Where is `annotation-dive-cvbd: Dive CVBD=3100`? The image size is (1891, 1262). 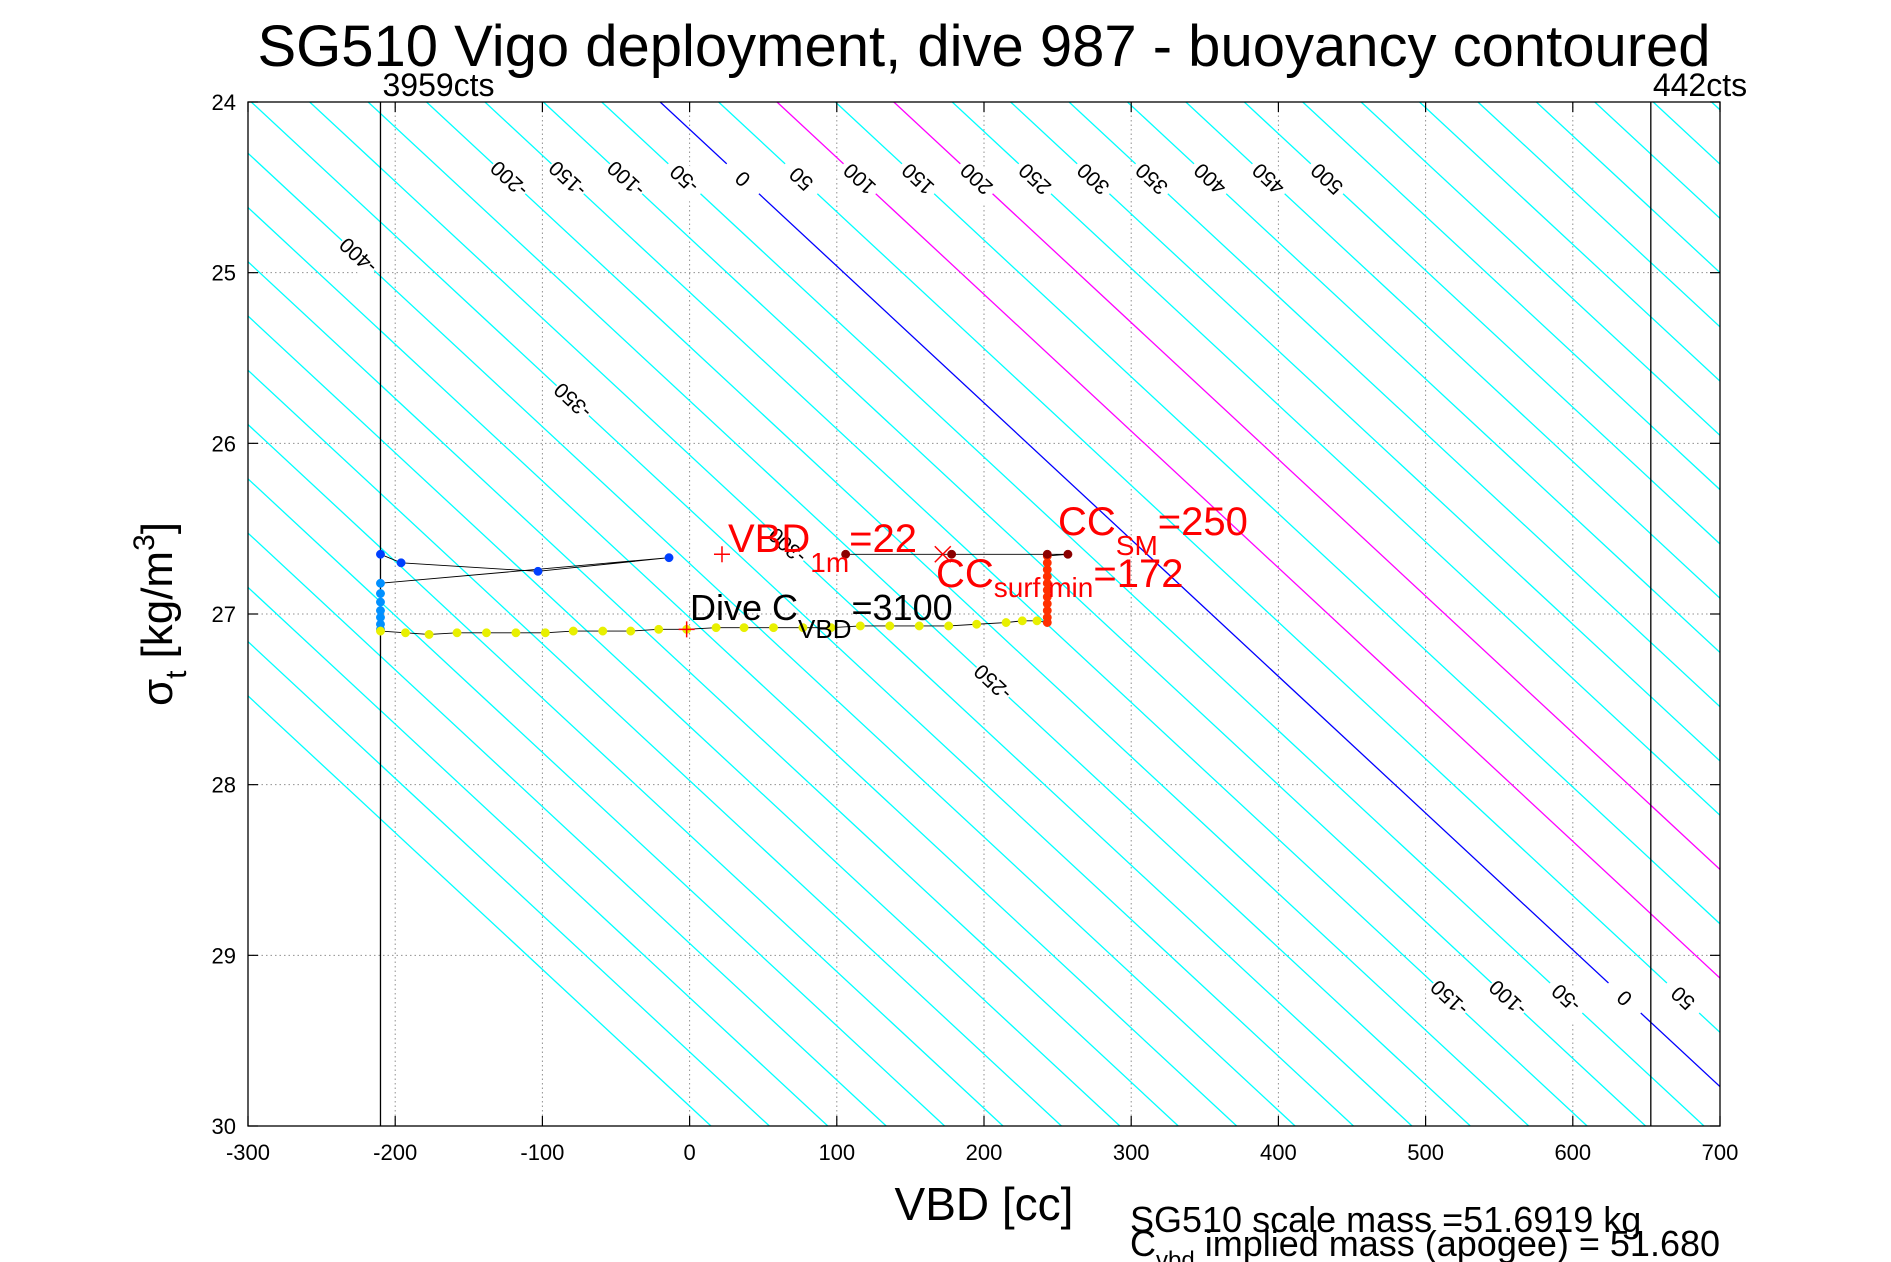
annotation-dive-cvbd: Dive CVBD=3100 is located at coordinates (821, 615).